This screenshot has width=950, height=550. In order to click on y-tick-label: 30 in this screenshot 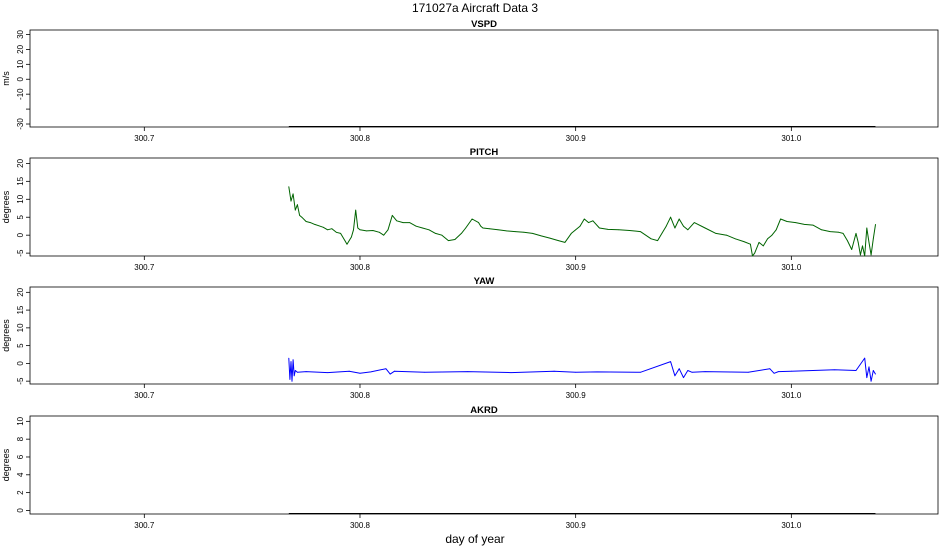, I will do `click(20, 33)`.